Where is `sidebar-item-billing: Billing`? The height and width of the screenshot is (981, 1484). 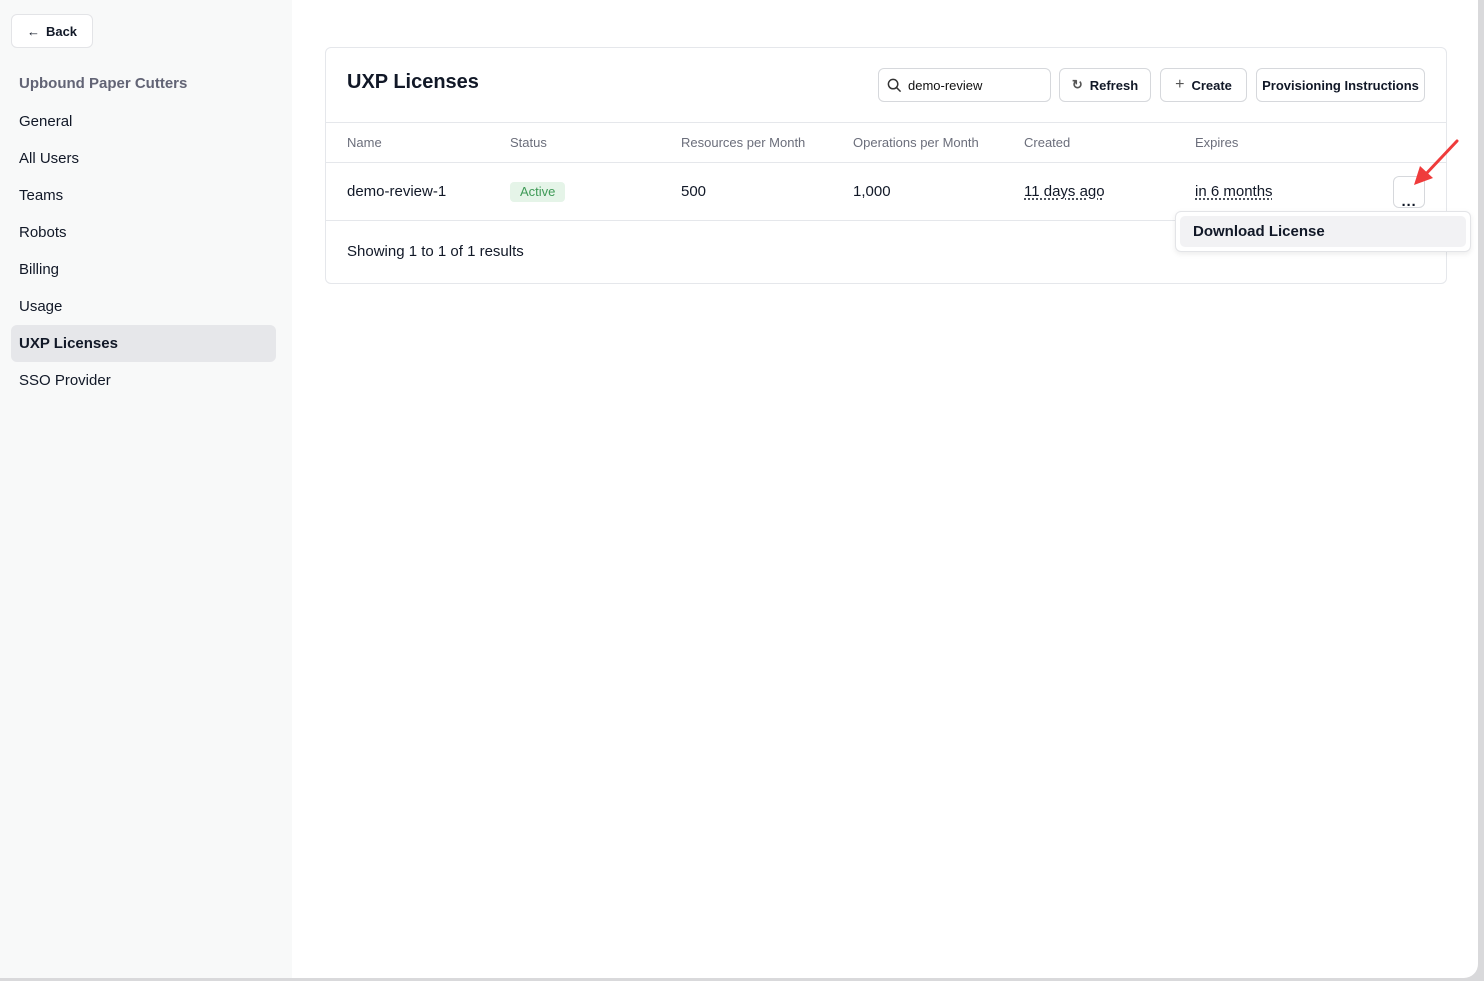 sidebar-item-billing: Billing is located at coordinates (39, 269).